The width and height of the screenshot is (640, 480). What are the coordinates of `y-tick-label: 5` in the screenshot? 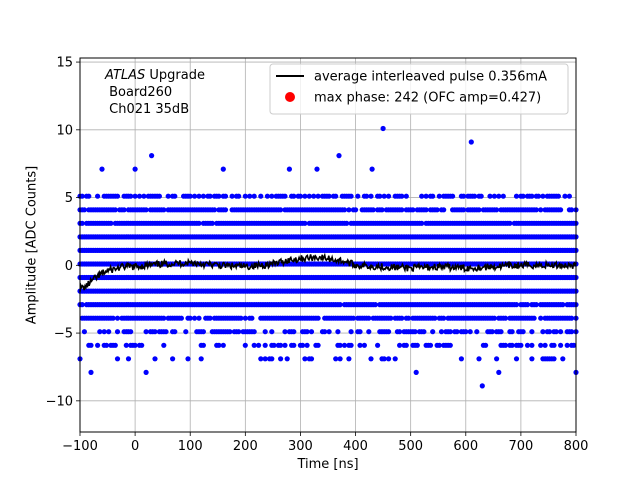 It's located at (69, 198).